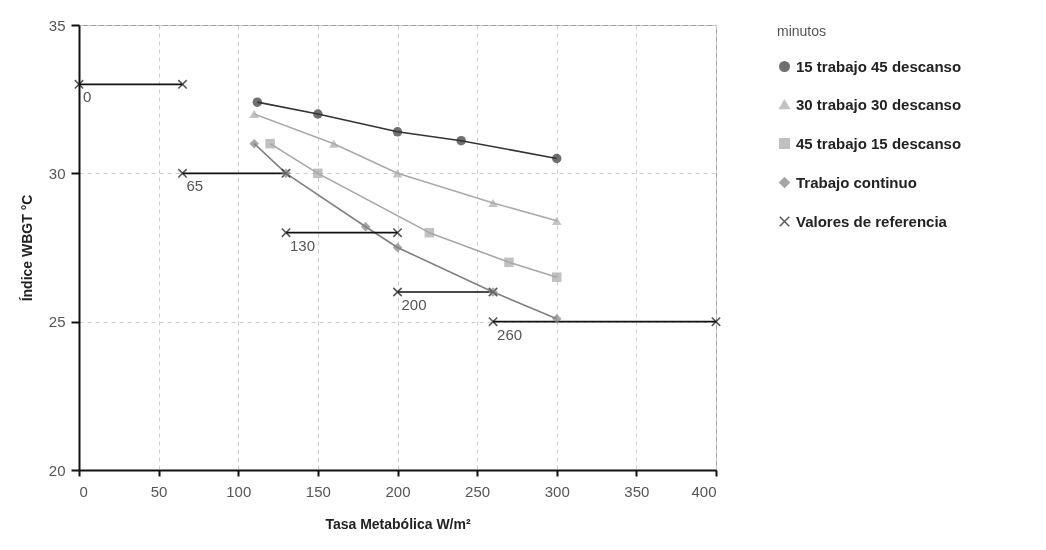 The height and width of the screenshot is (550, 1046). Describe the element at coordinates (879, 104) in the screenshot. I see `legend-label: 30 trabajo 30 descanso` at that location.